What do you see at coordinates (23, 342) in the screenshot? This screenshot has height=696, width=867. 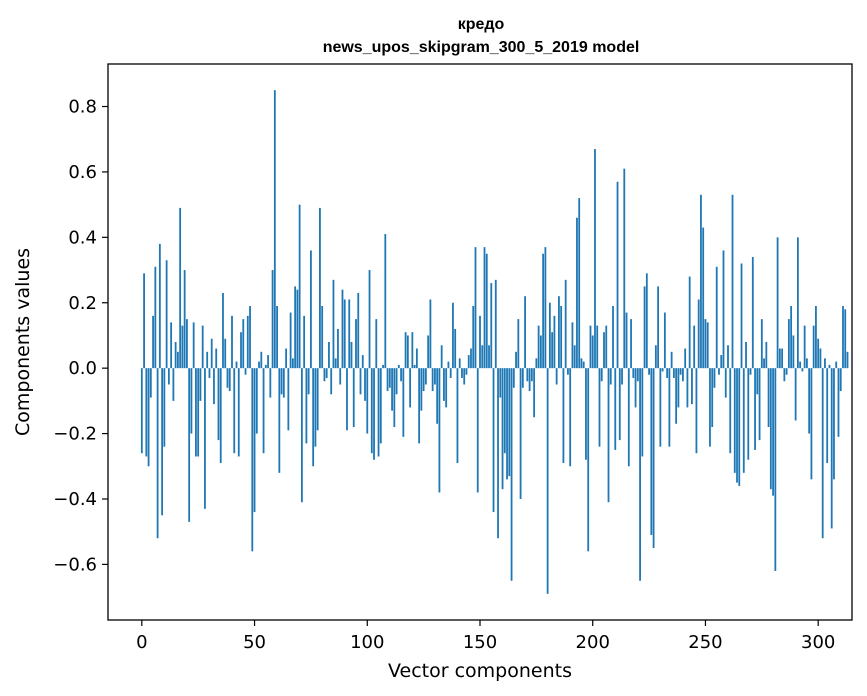 I see `y-axis-label: Components values` at bounding box center [23, 342].